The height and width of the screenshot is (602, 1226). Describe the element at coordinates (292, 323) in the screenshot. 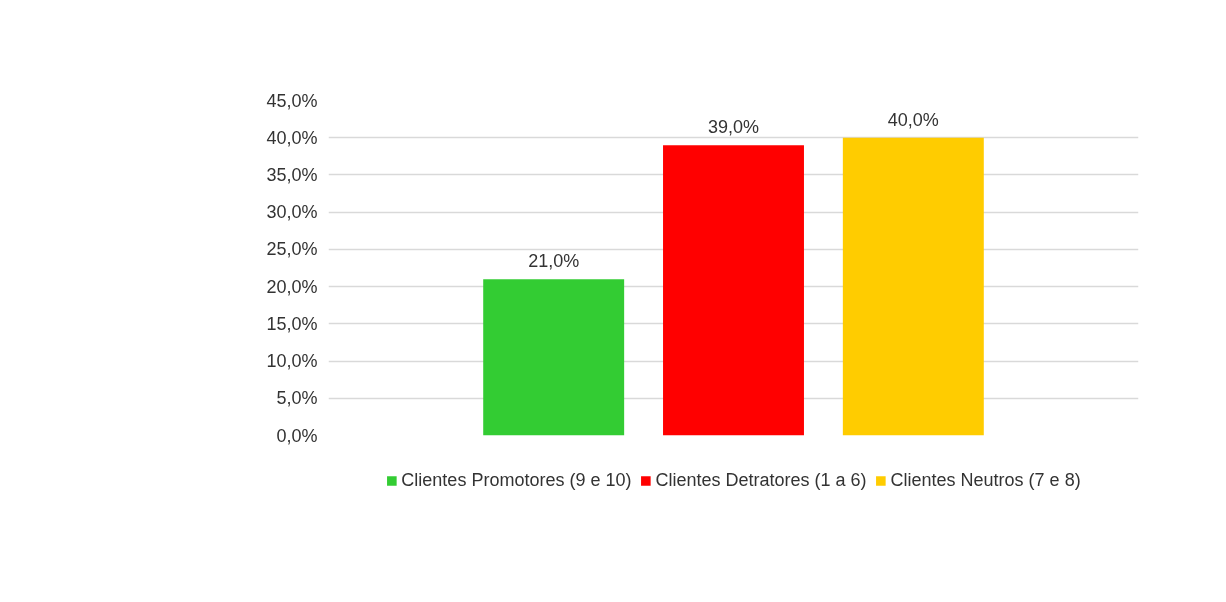

I see `y-tick-label: 15,0%` at that location.